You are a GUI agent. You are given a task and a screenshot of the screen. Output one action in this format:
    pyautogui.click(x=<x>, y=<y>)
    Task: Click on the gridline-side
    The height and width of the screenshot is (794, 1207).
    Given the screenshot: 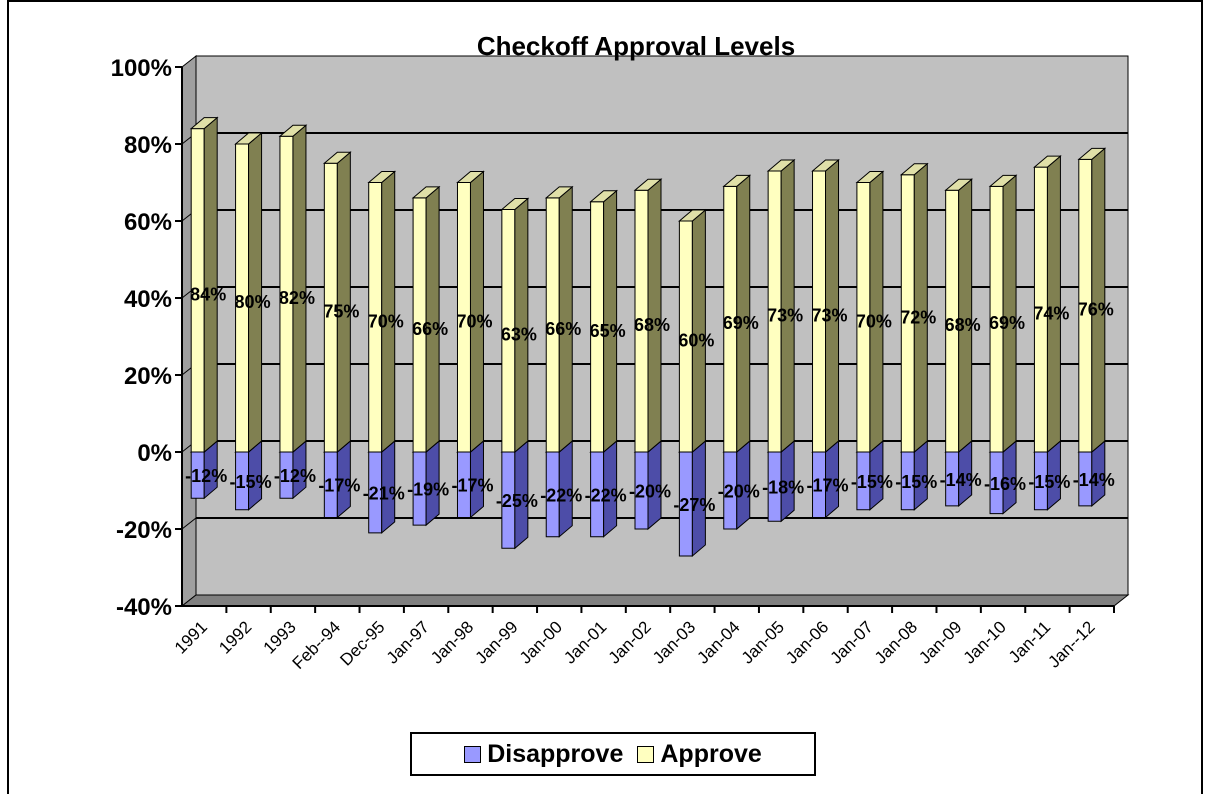 What is the action you would take?
    pyautogui.click(x=189, y=523)
    